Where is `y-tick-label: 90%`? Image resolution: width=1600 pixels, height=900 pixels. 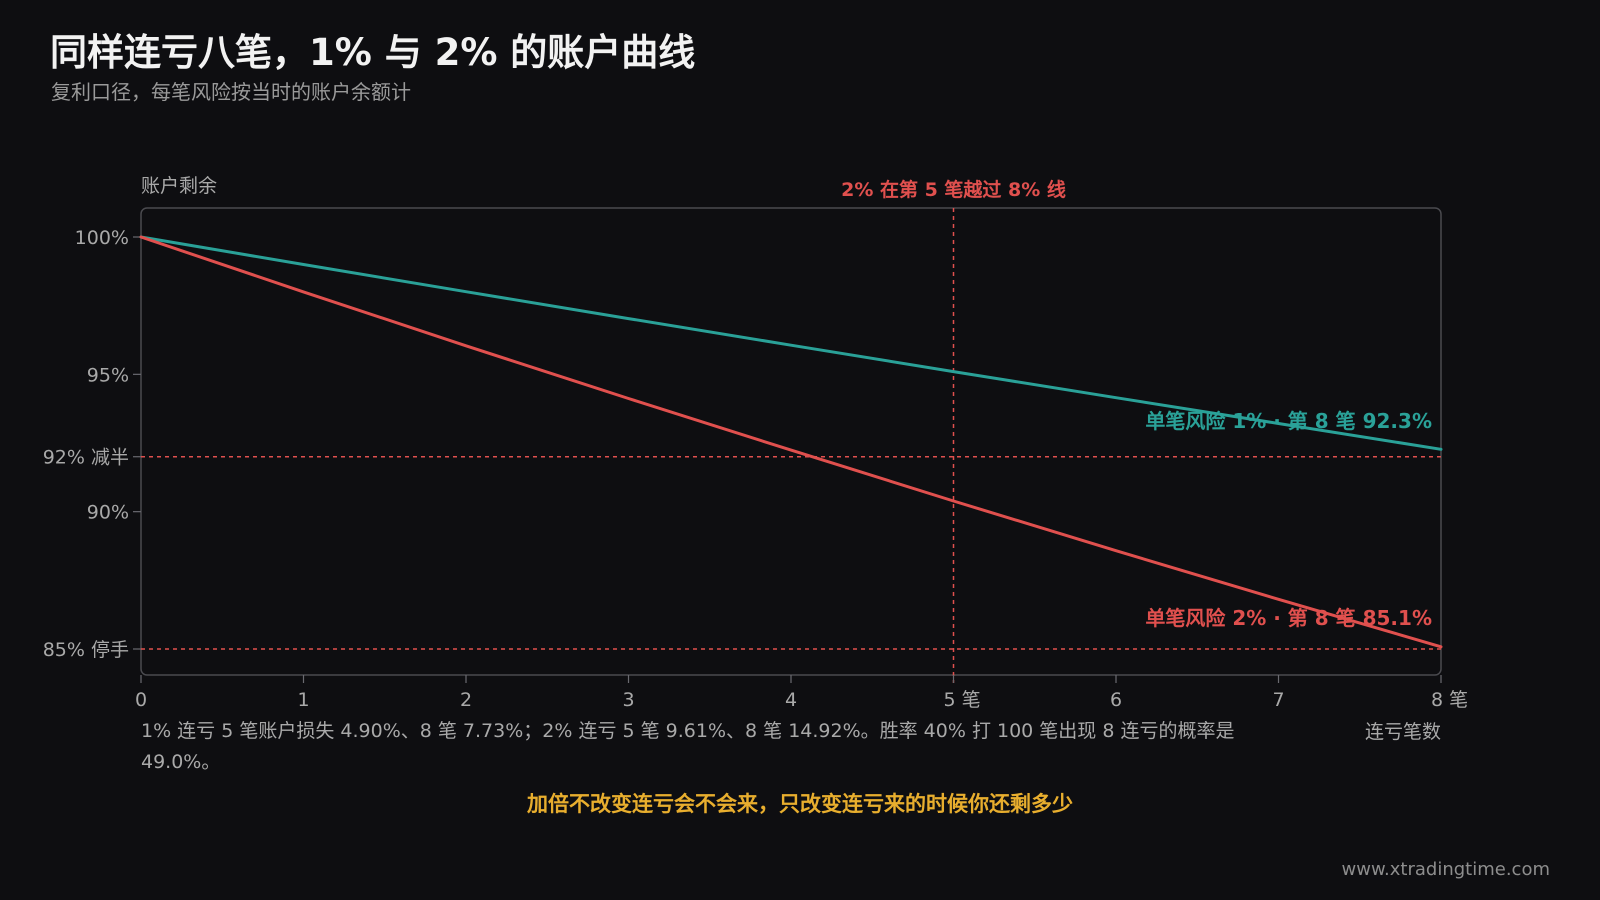
y-tick-label: 90% is located at coordinates (108, 513).